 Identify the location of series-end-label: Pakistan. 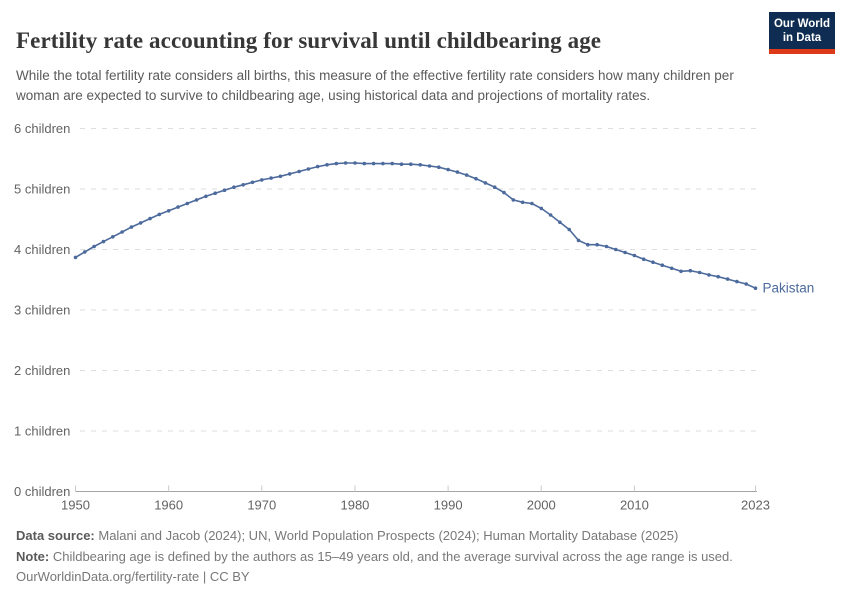
(789, 288).